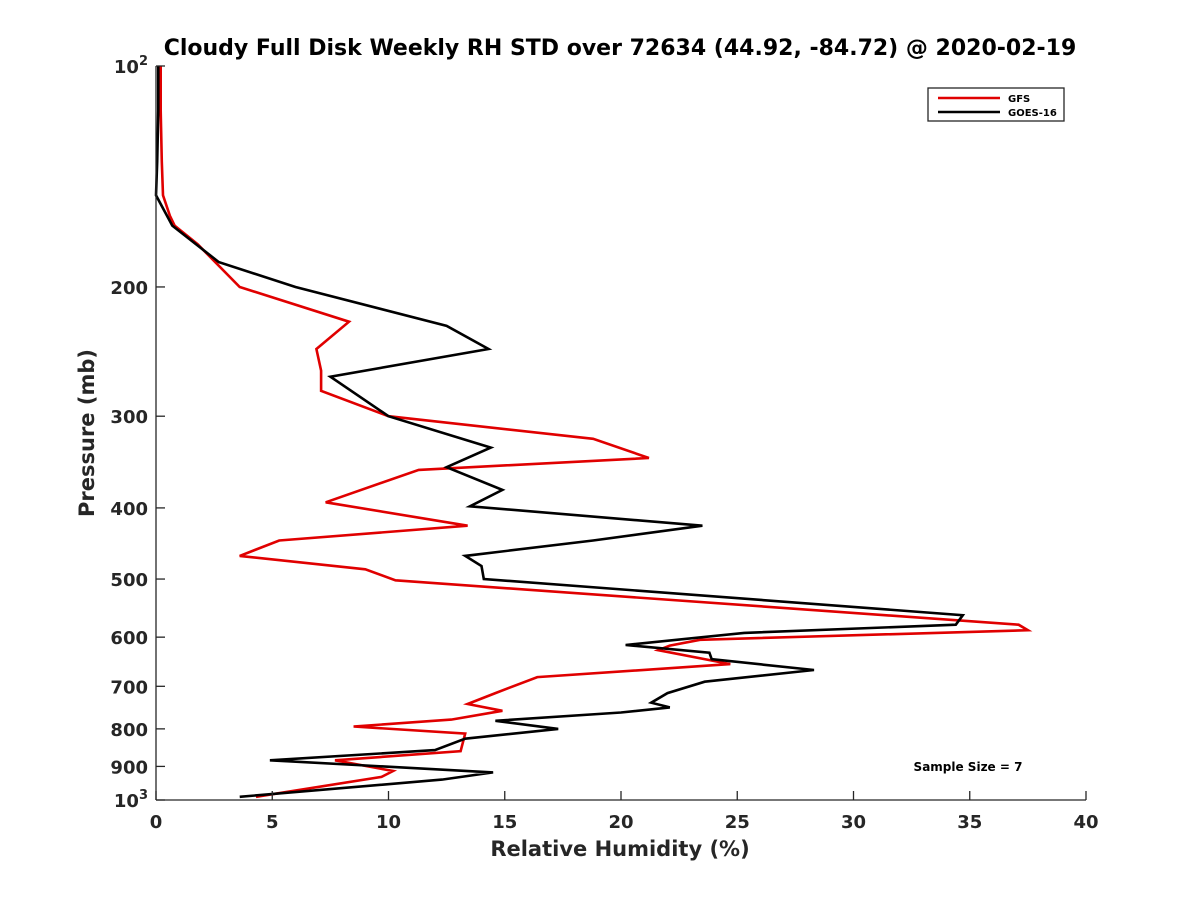  I want to click on x-tick-label: 20, so click(620, 822).